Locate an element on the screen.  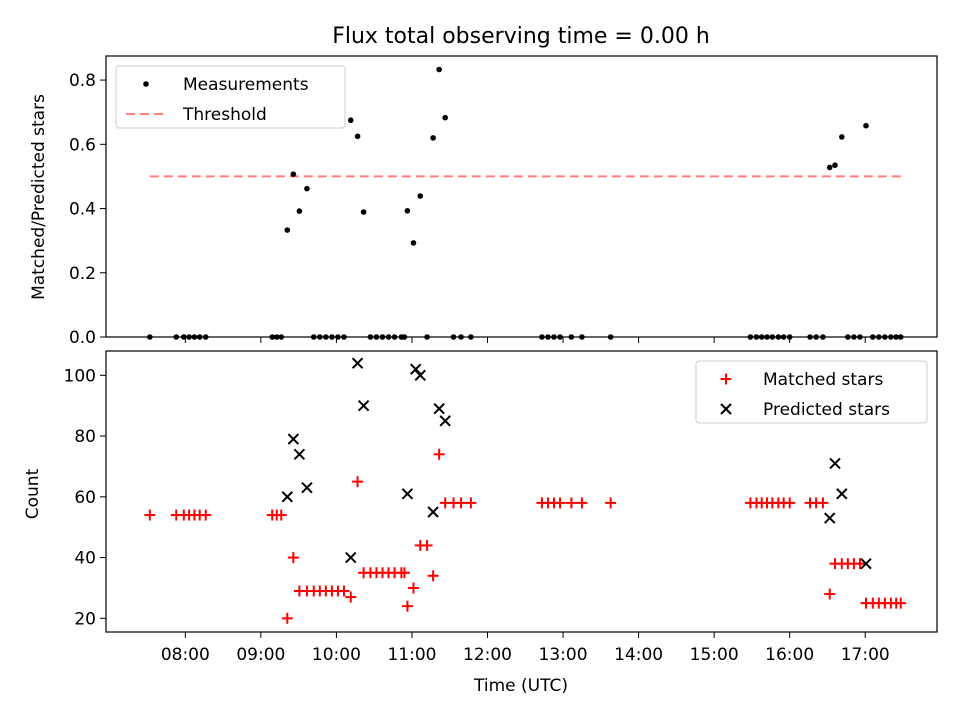
y-tick-label: 0.4 is located at coordinates (82, 210).